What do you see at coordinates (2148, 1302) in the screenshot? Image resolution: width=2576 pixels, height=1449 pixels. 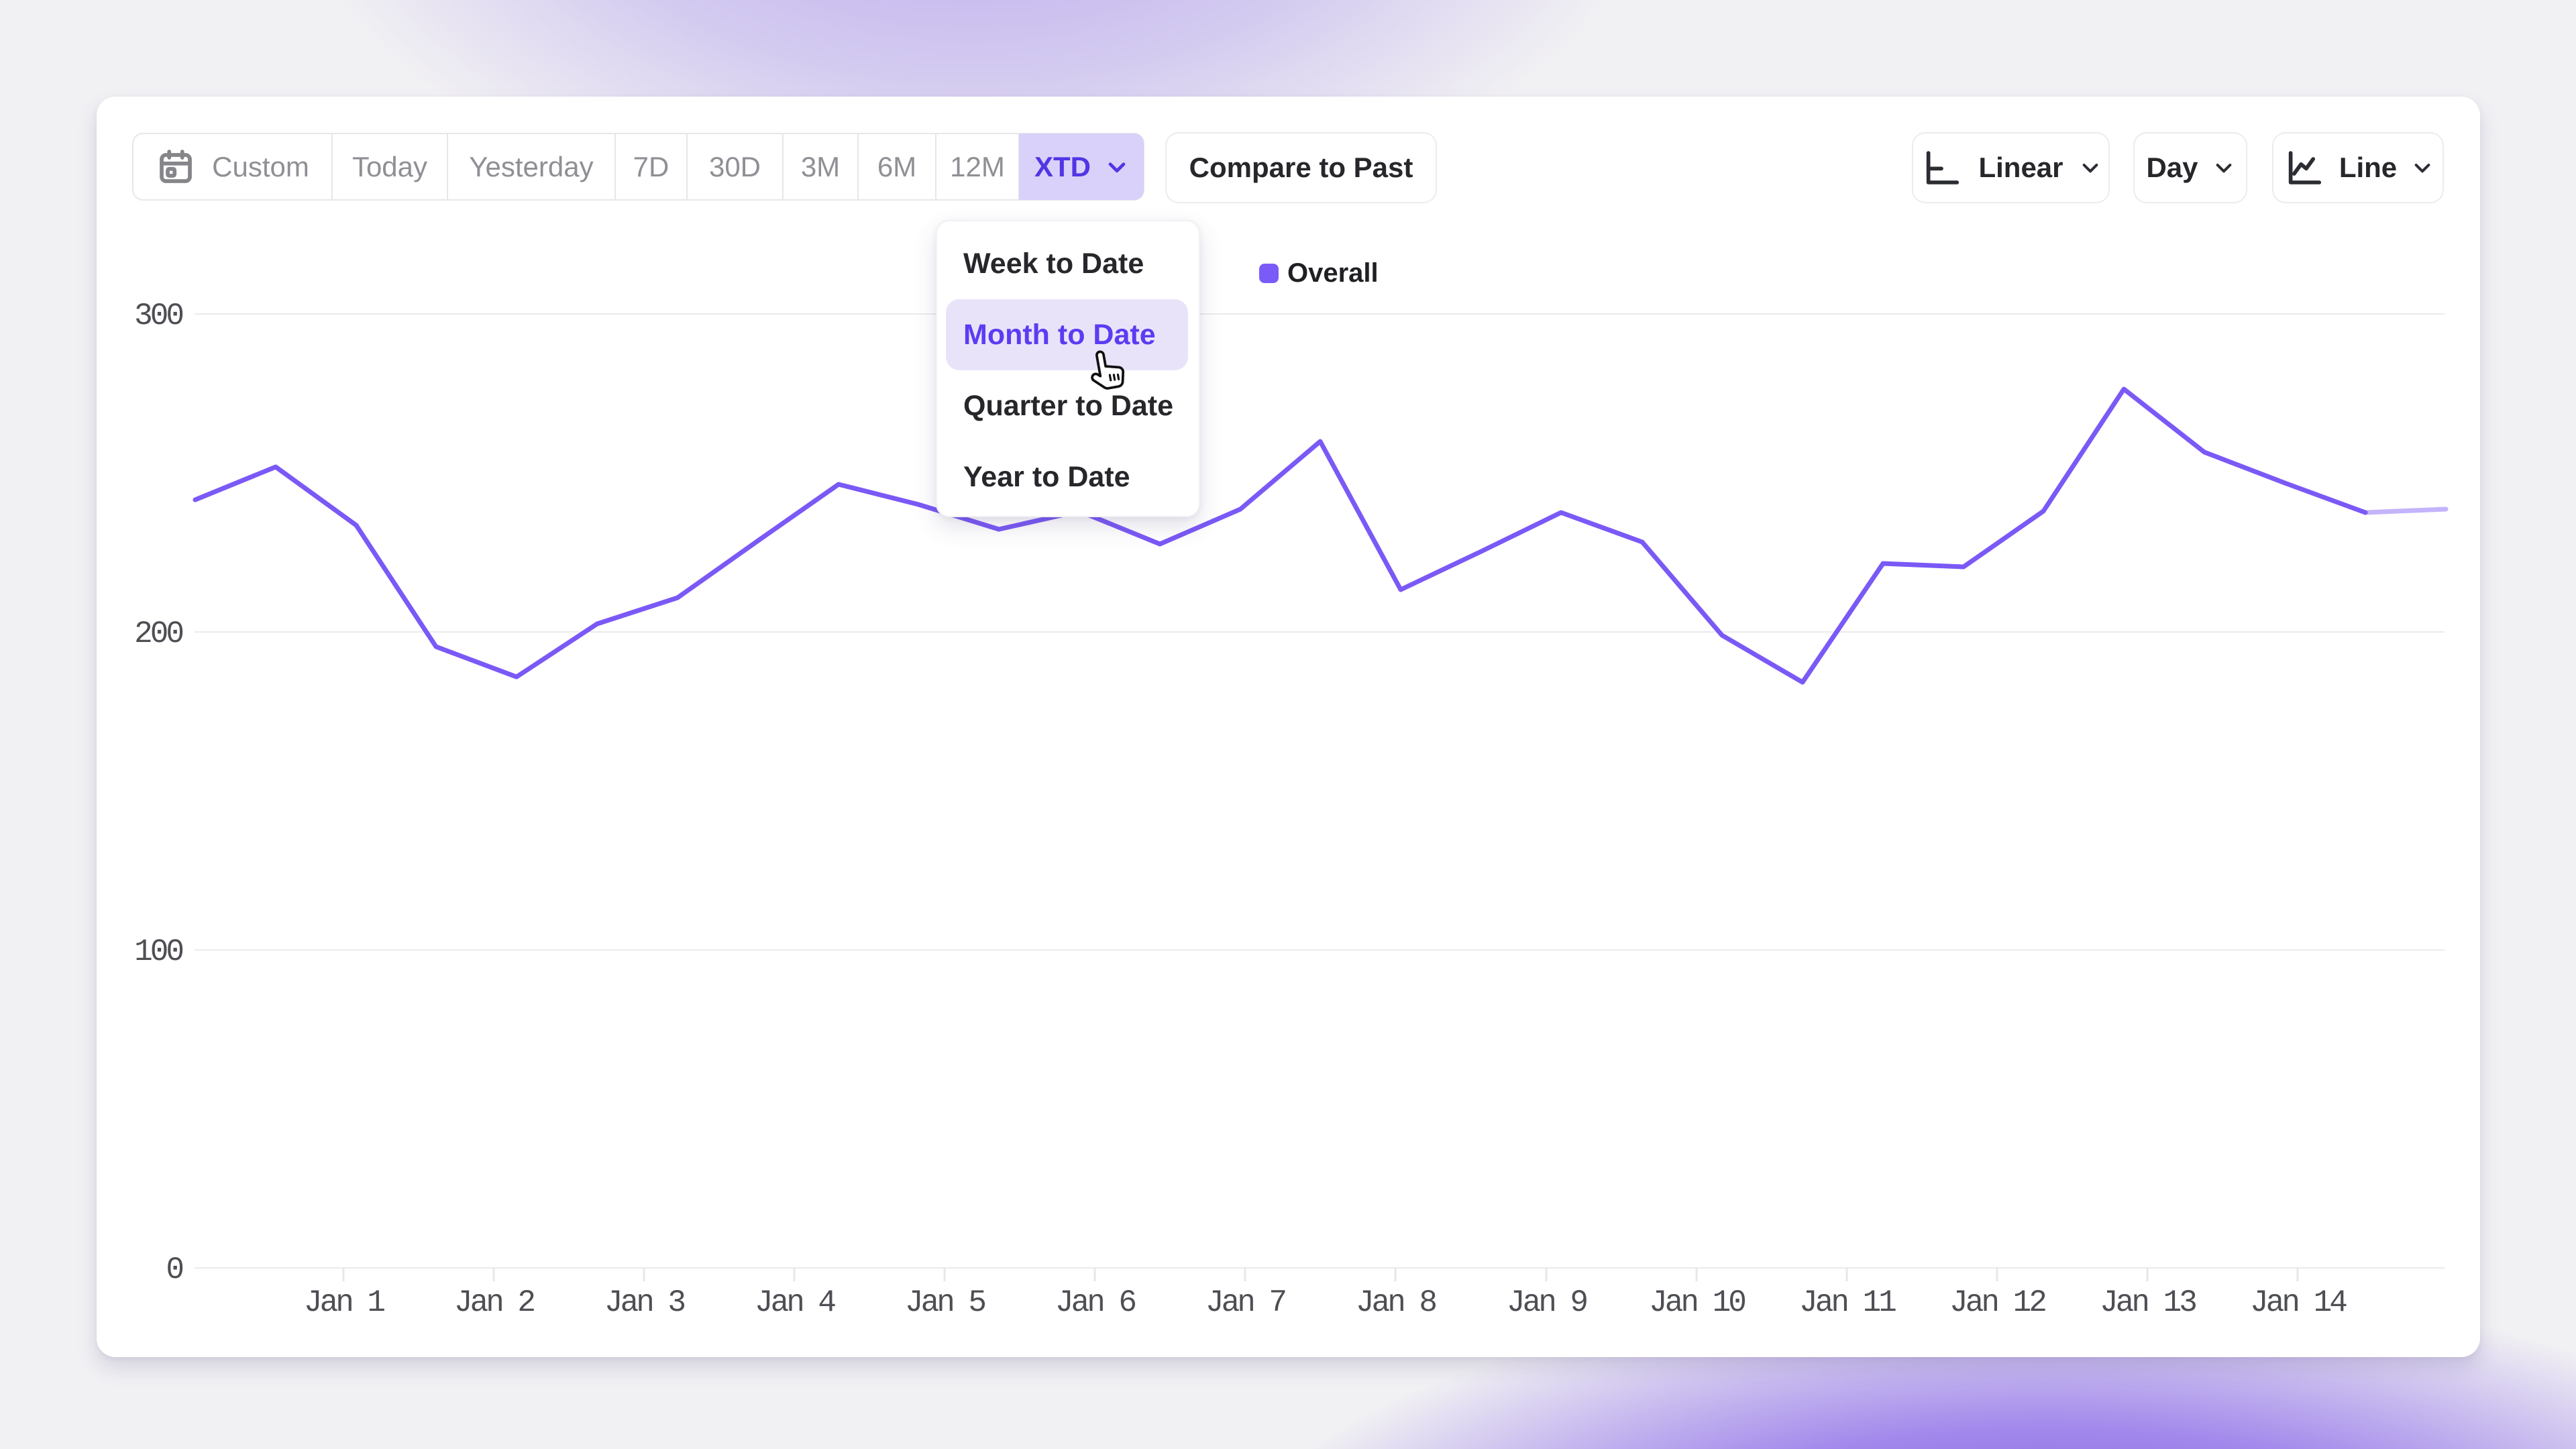 I see `svg-text: Jan 13` at bounding box center [2148, 1302].